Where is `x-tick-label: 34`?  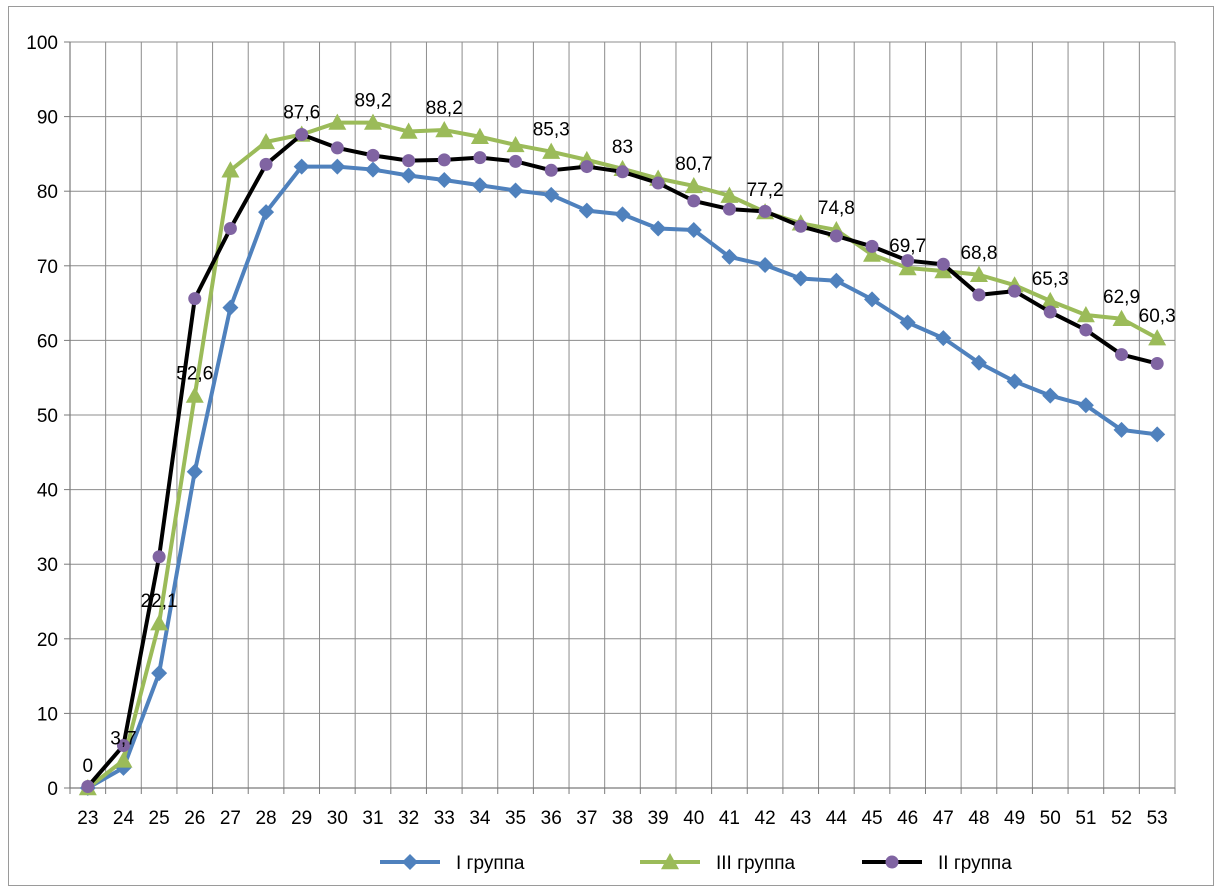 x-tick-label: 34 is located at coordinates (480, 818).